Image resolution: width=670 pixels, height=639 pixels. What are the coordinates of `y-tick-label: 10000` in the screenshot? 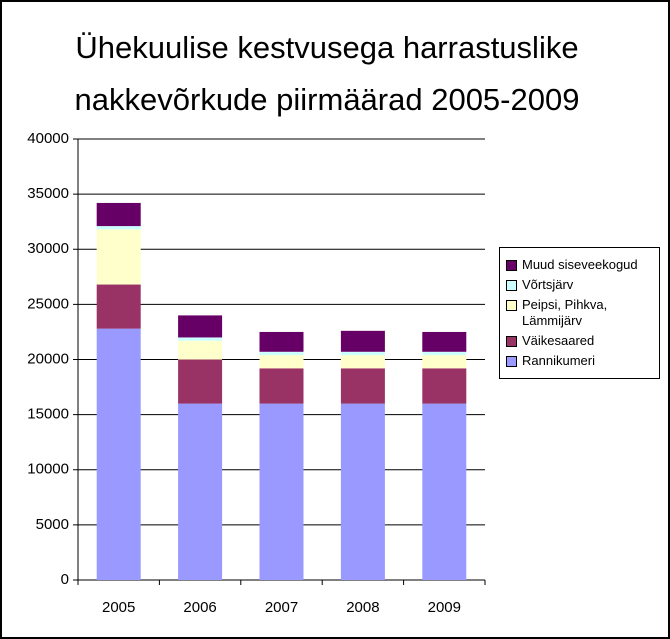 It's located at (48, 469).